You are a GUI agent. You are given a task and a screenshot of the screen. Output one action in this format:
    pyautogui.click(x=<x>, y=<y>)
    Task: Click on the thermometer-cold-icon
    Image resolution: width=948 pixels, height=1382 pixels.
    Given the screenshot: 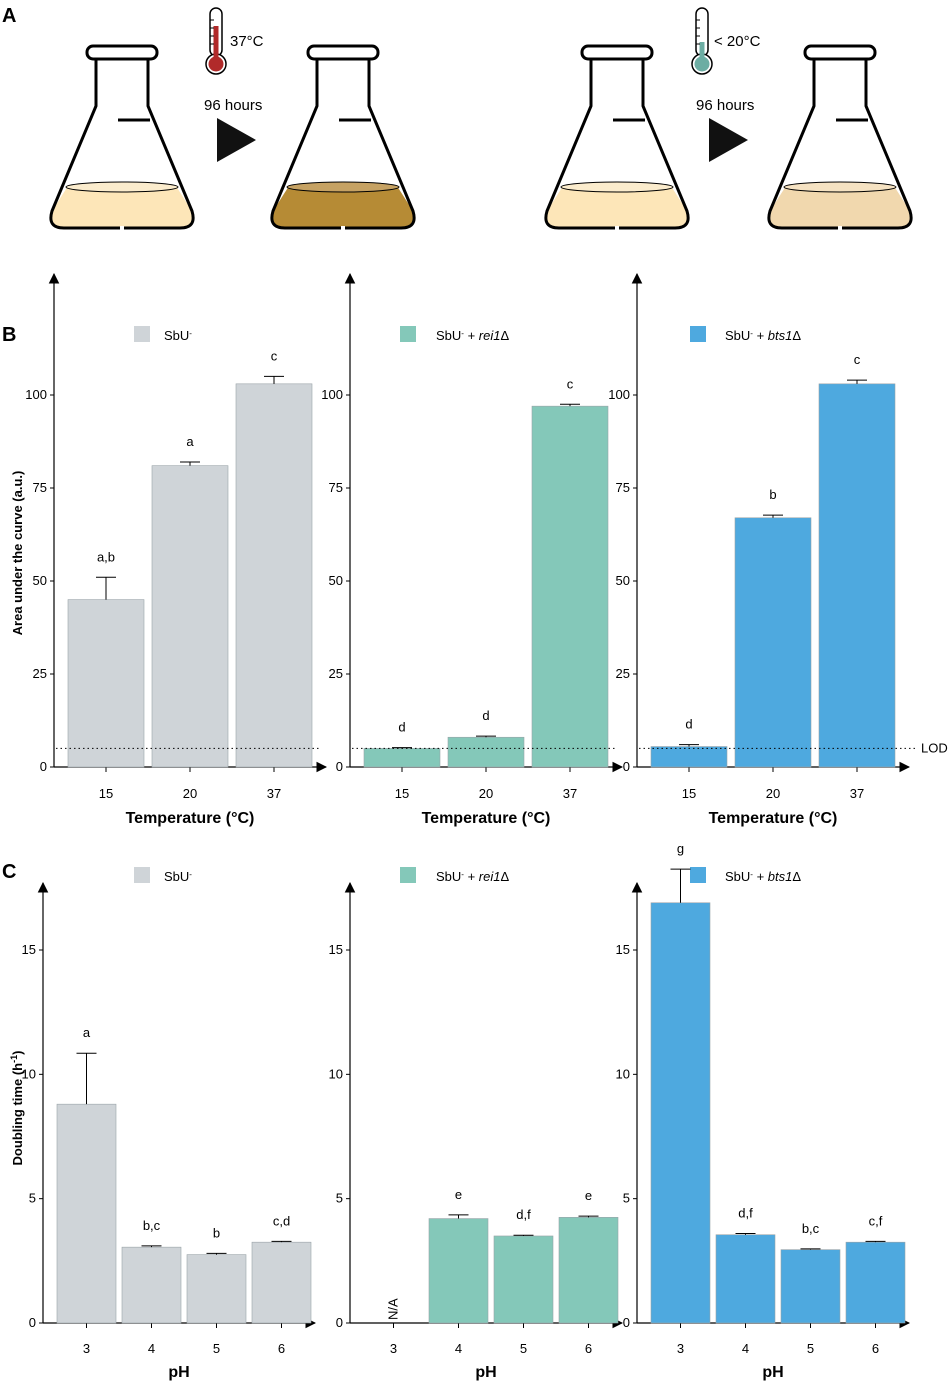 What is the action you would take?
    pyautogui.click(x=702, y=41)
    